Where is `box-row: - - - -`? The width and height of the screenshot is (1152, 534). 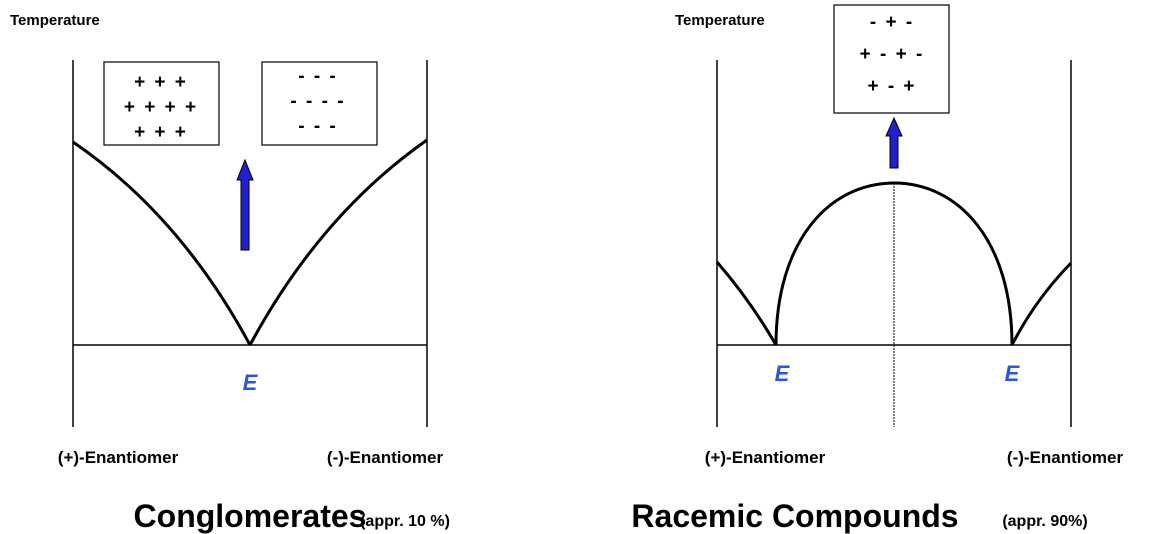 box-row: - - - - is located at coordinates (317, 101).